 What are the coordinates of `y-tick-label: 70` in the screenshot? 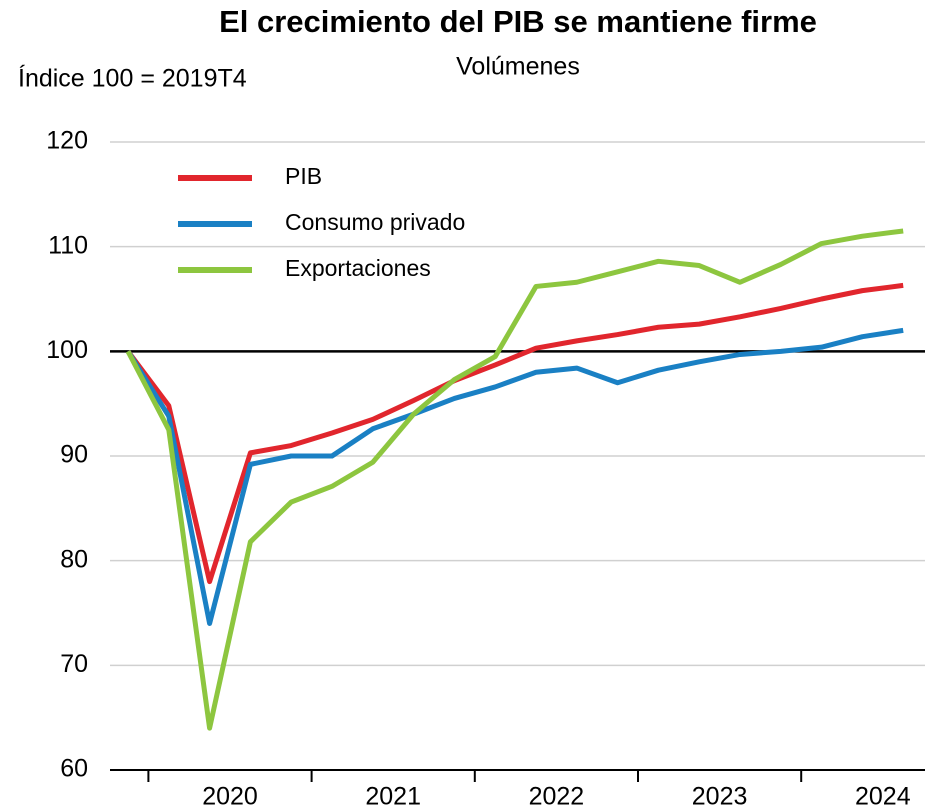 It's located at (74, 664).